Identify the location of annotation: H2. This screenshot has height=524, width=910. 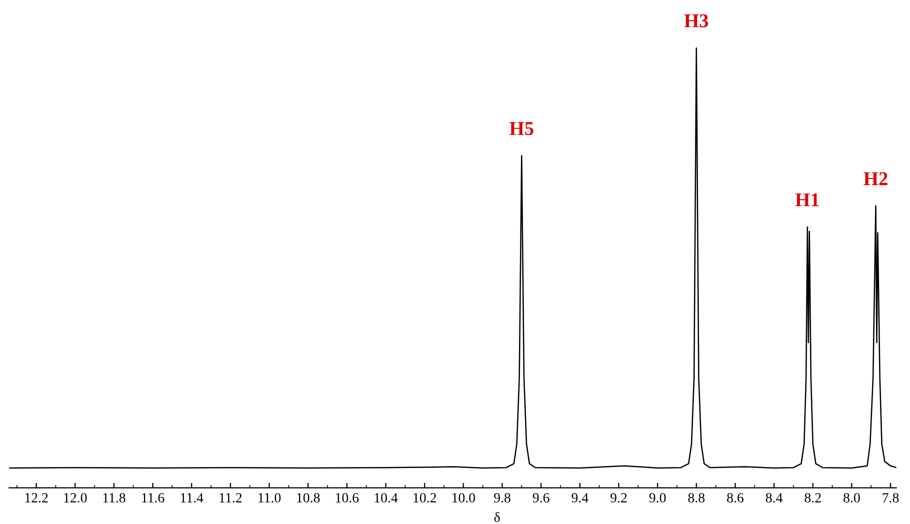
(876, 179).